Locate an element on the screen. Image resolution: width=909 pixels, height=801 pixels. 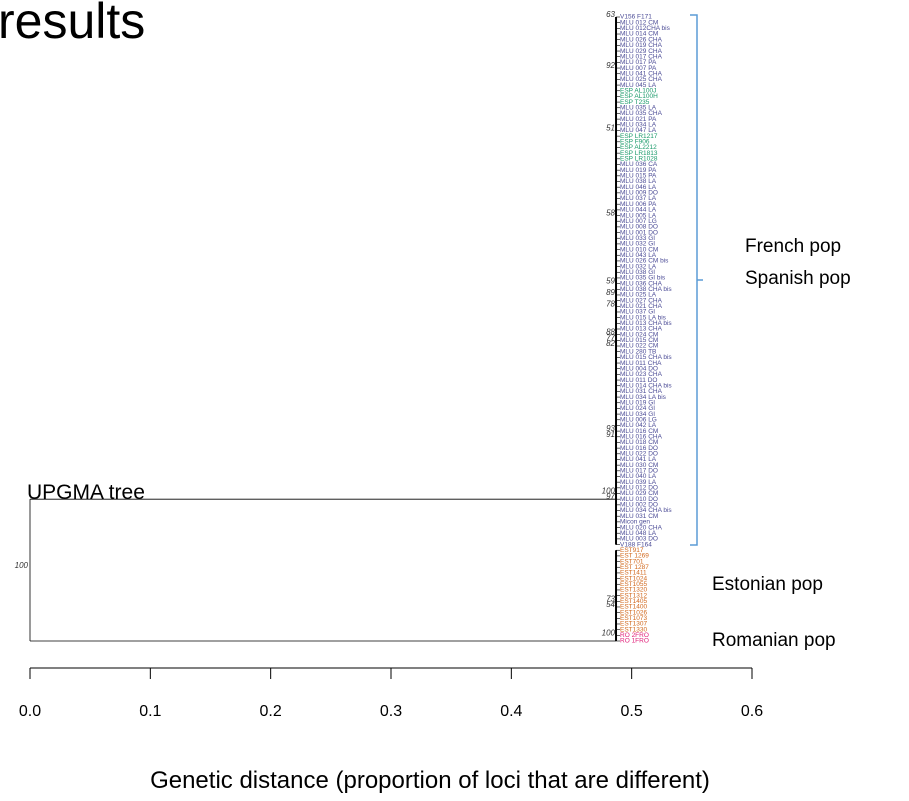
leaf-label: MLU 029 CHA is located at coordinates (641, 51).